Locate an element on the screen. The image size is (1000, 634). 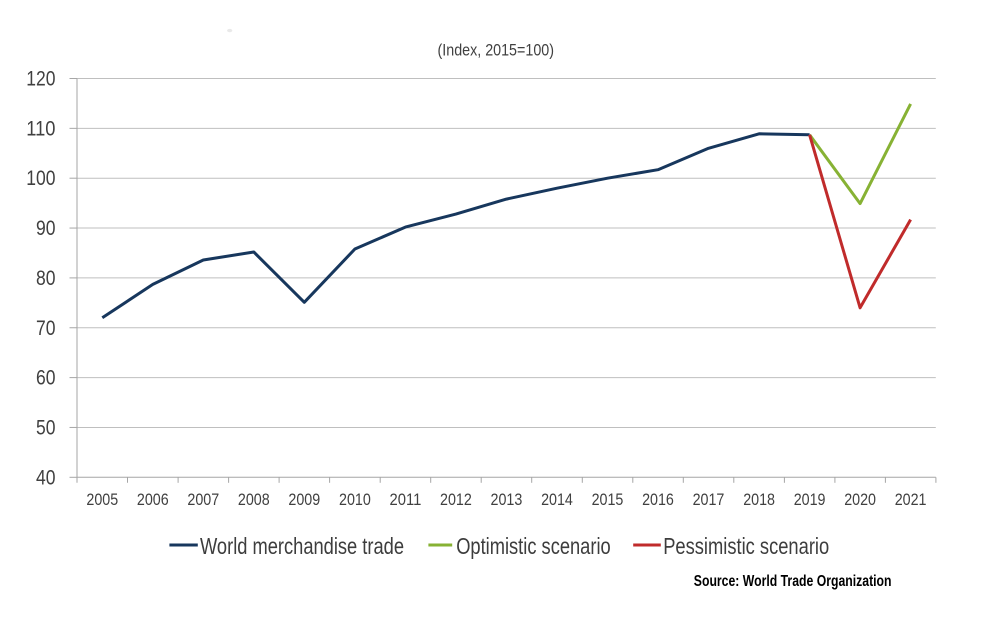
svg-text: 40 is located at coordinates (46, 477).